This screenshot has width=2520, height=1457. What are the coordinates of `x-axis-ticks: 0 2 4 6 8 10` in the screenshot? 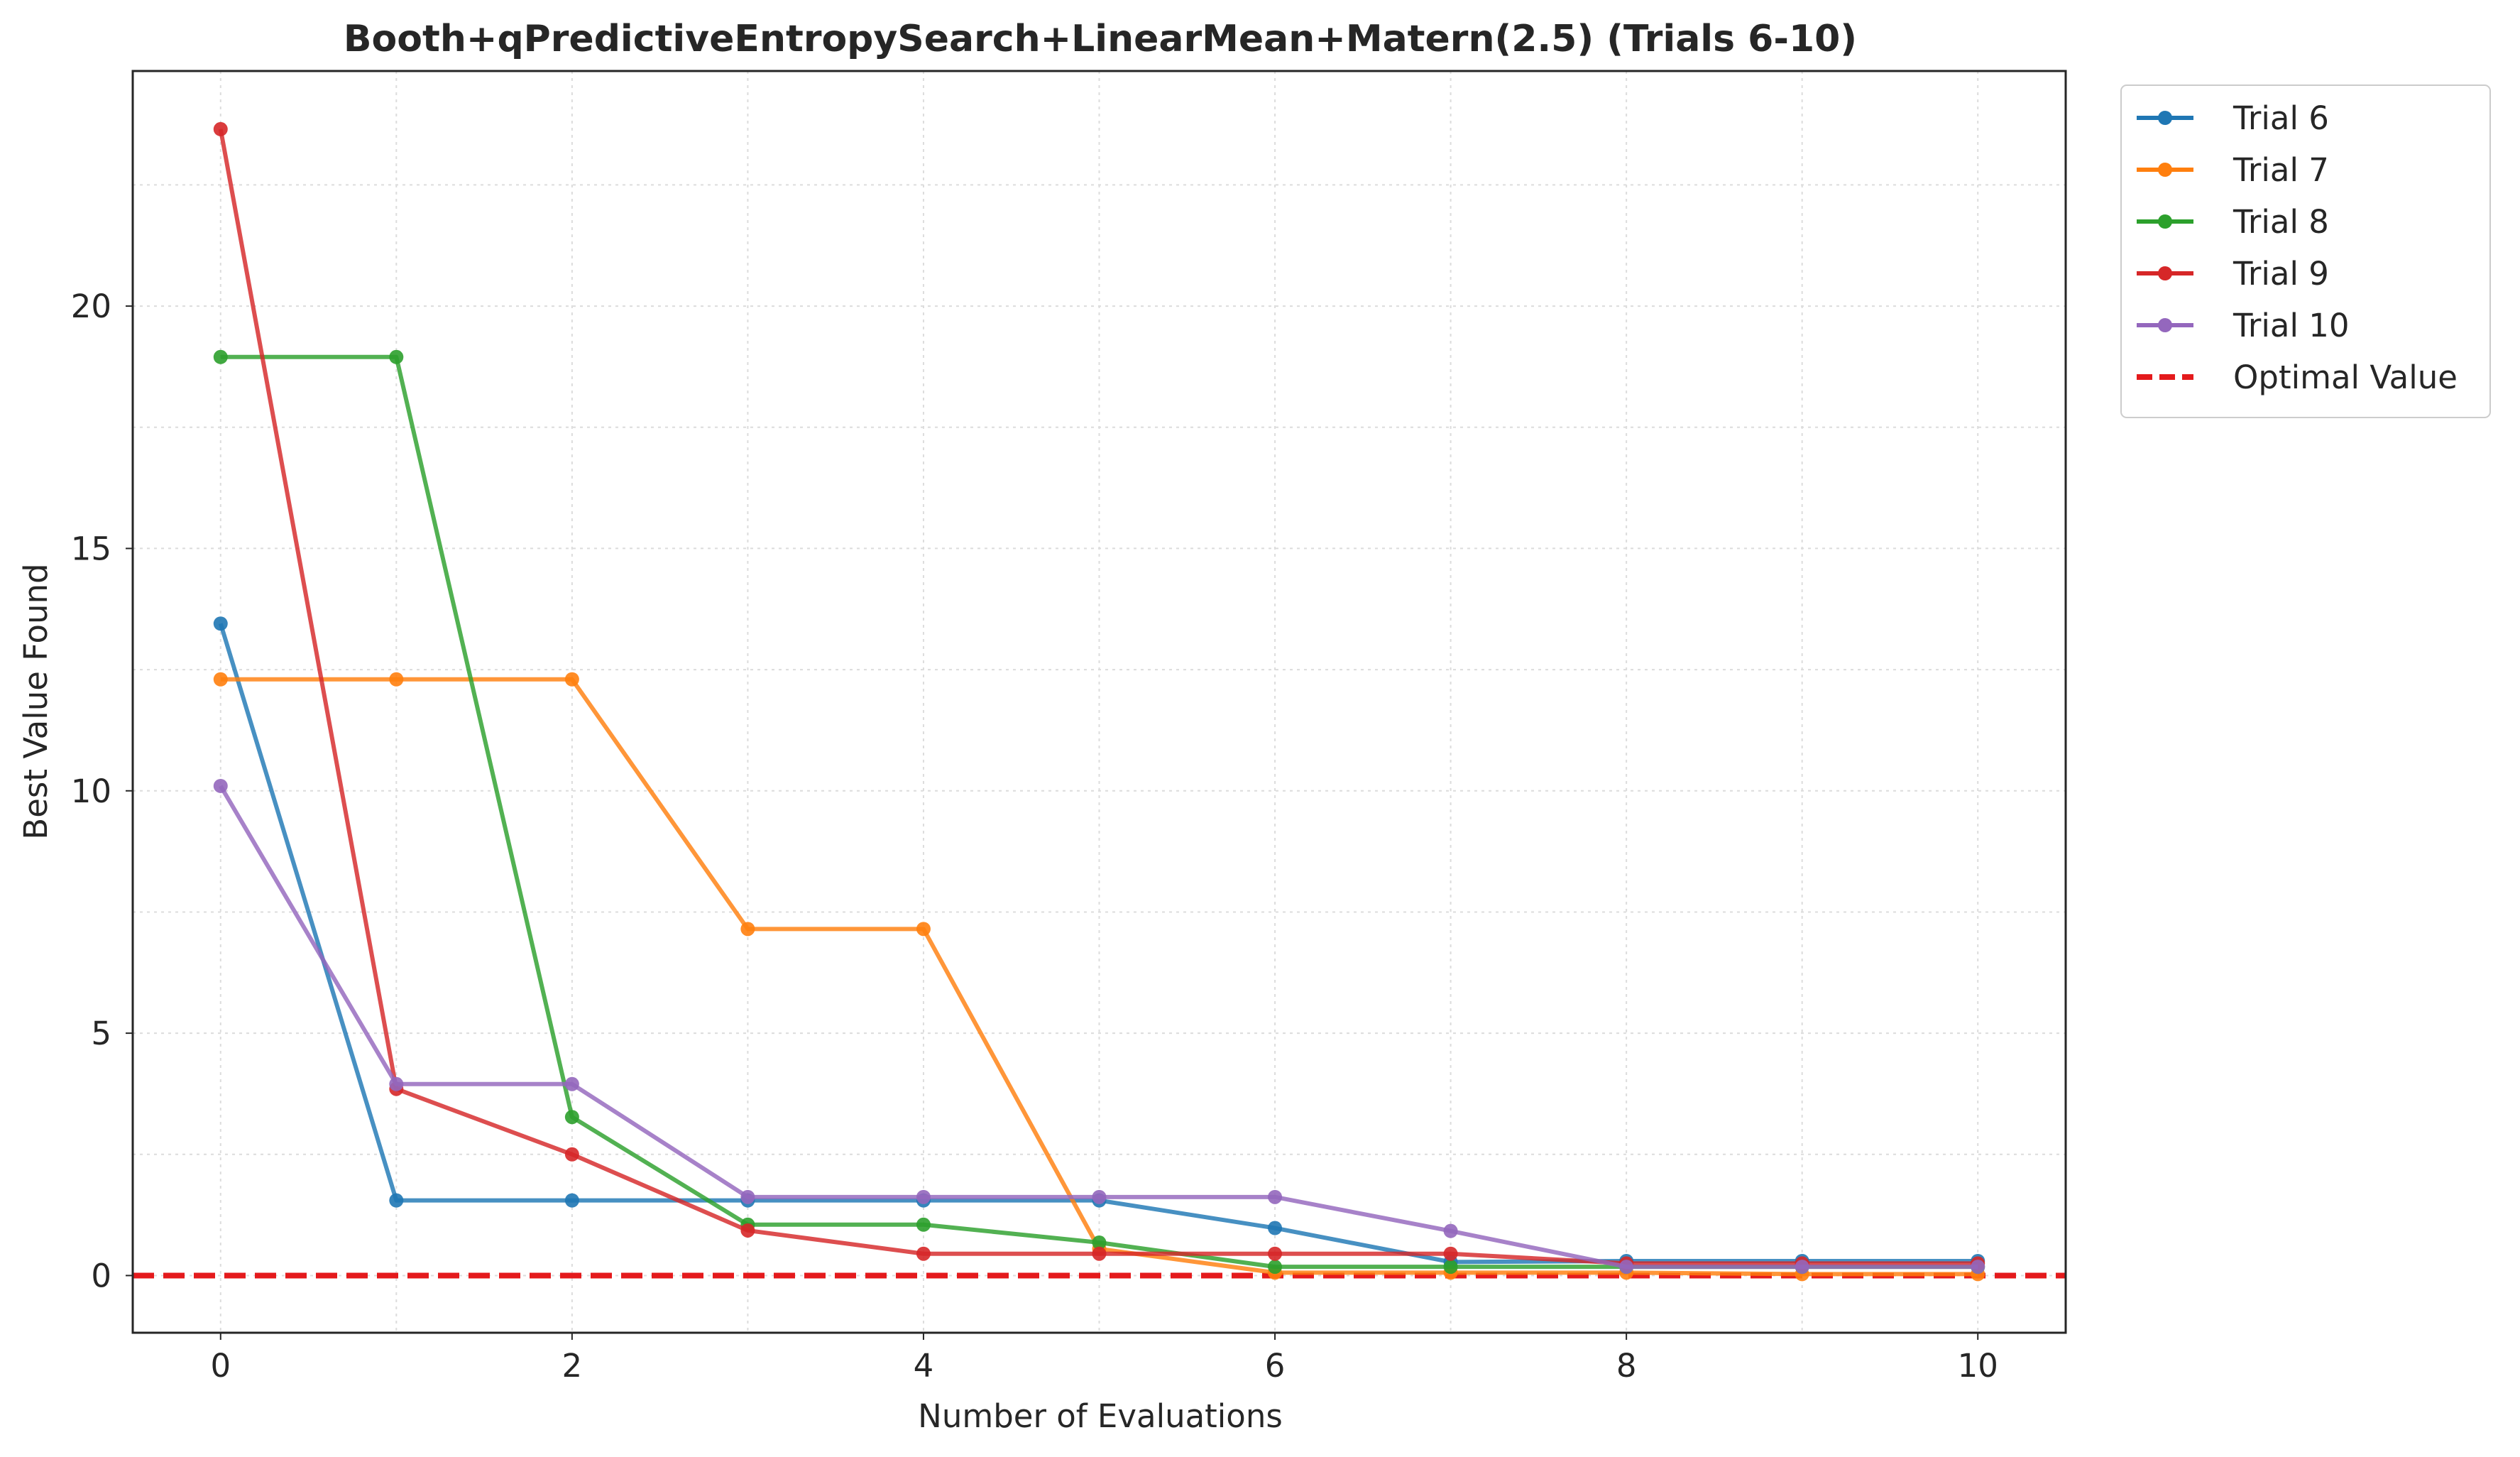 It's located at (1104, 1359).